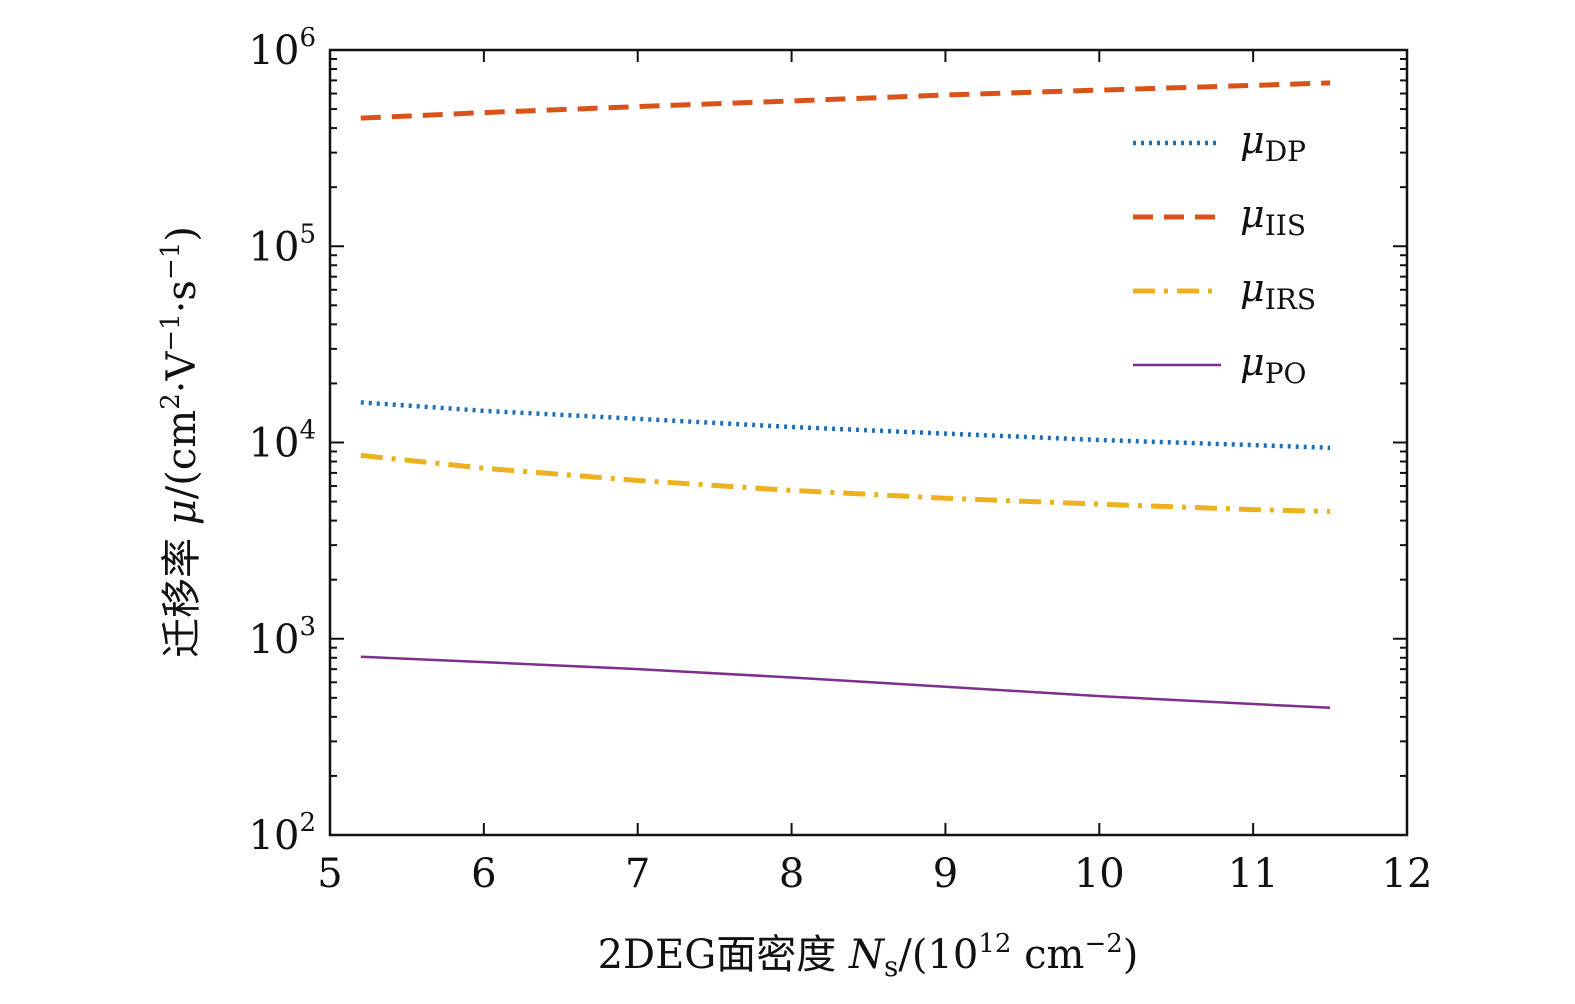  I want to click on y-tick-label: 10⁴, so click(282, 441).